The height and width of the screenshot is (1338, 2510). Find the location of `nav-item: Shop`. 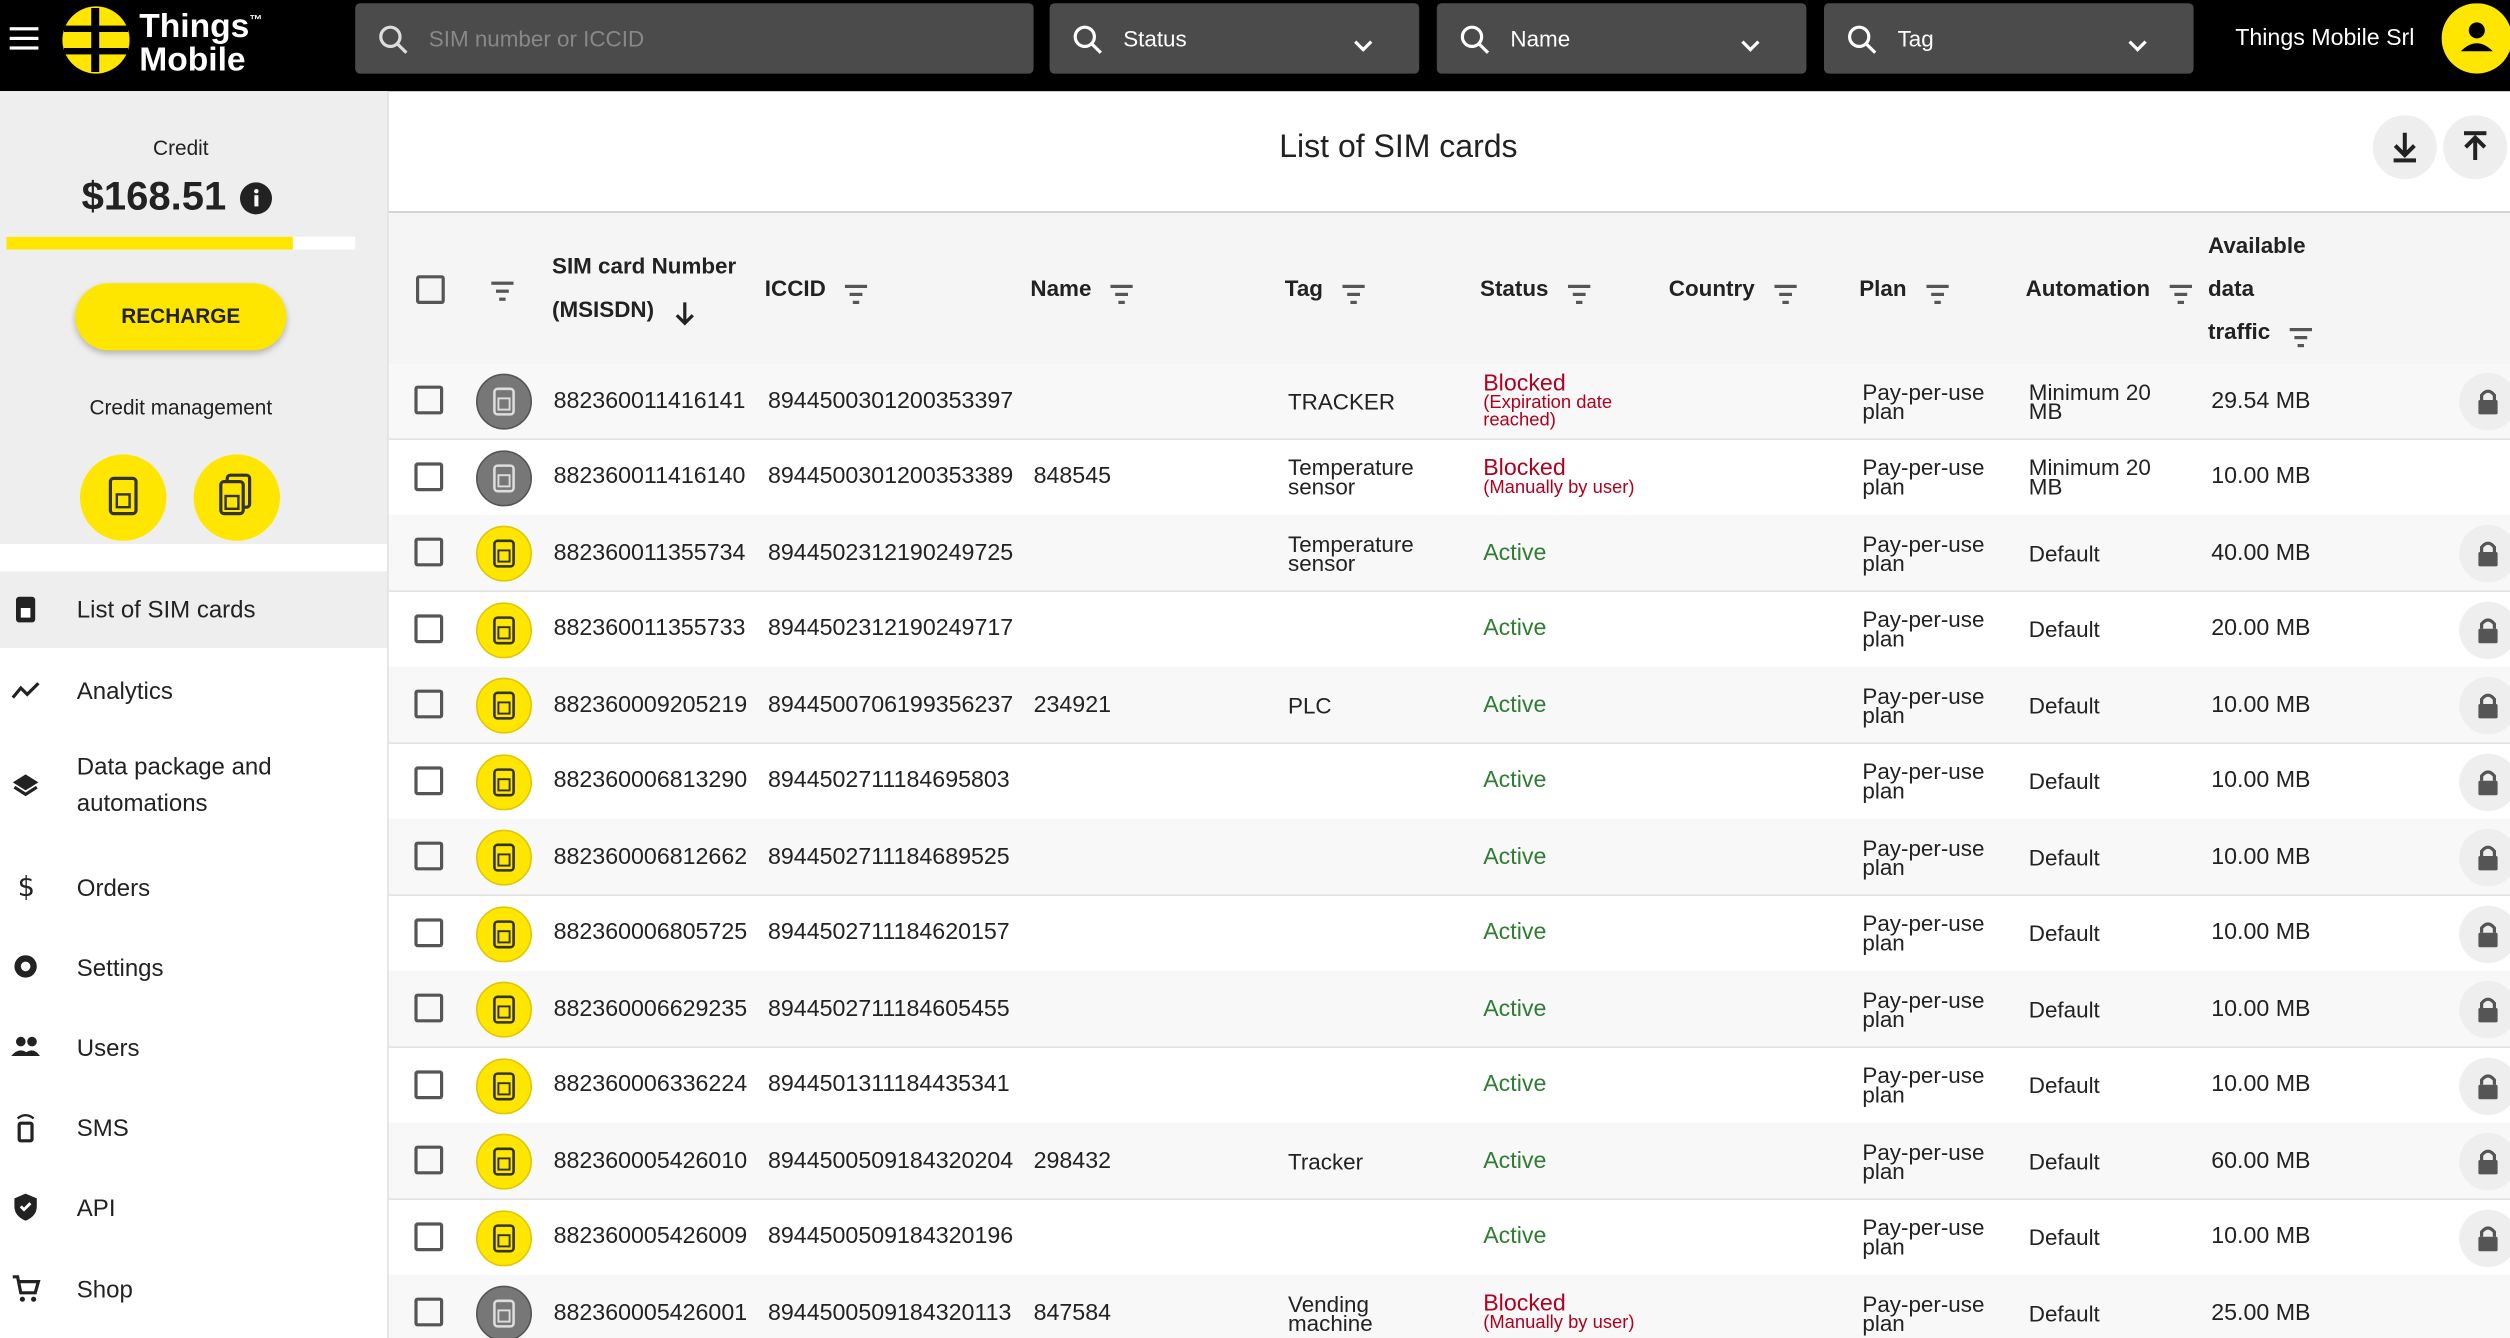

nav-item: Shop is located at coordinates (193, 1289).